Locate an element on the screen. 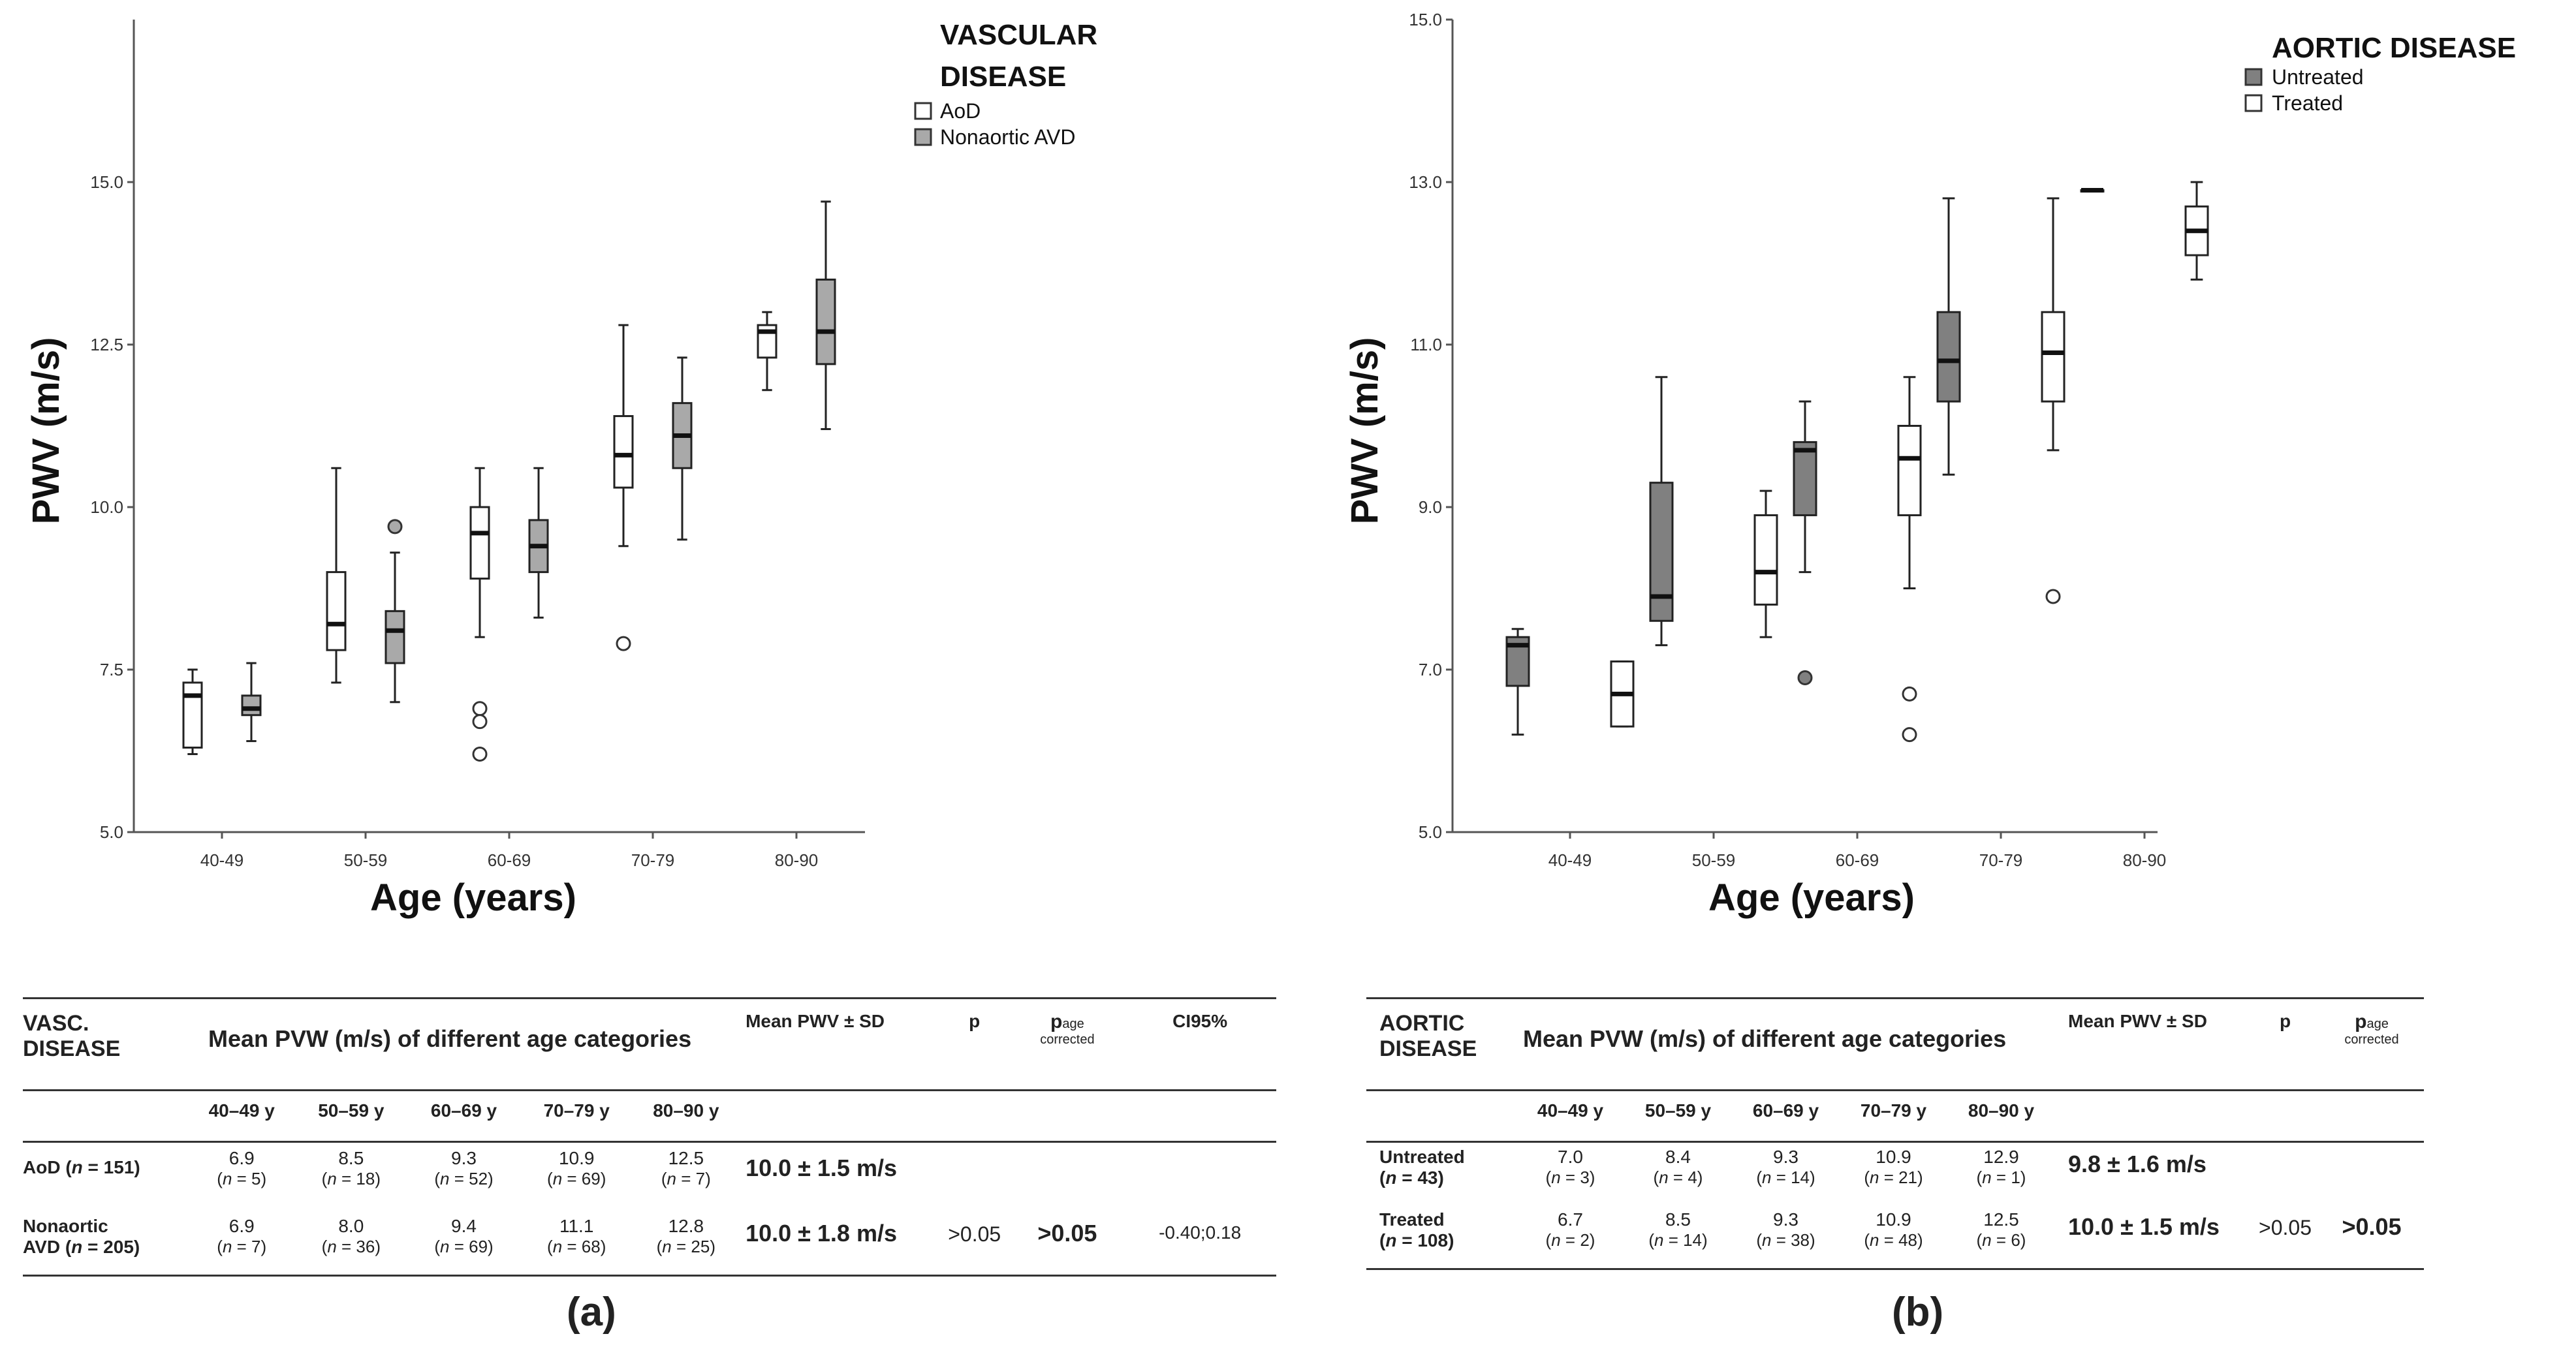 This screenshot has width=2576, height=1364. legend-swatch-untreated is located at coordinates (2253, 77).